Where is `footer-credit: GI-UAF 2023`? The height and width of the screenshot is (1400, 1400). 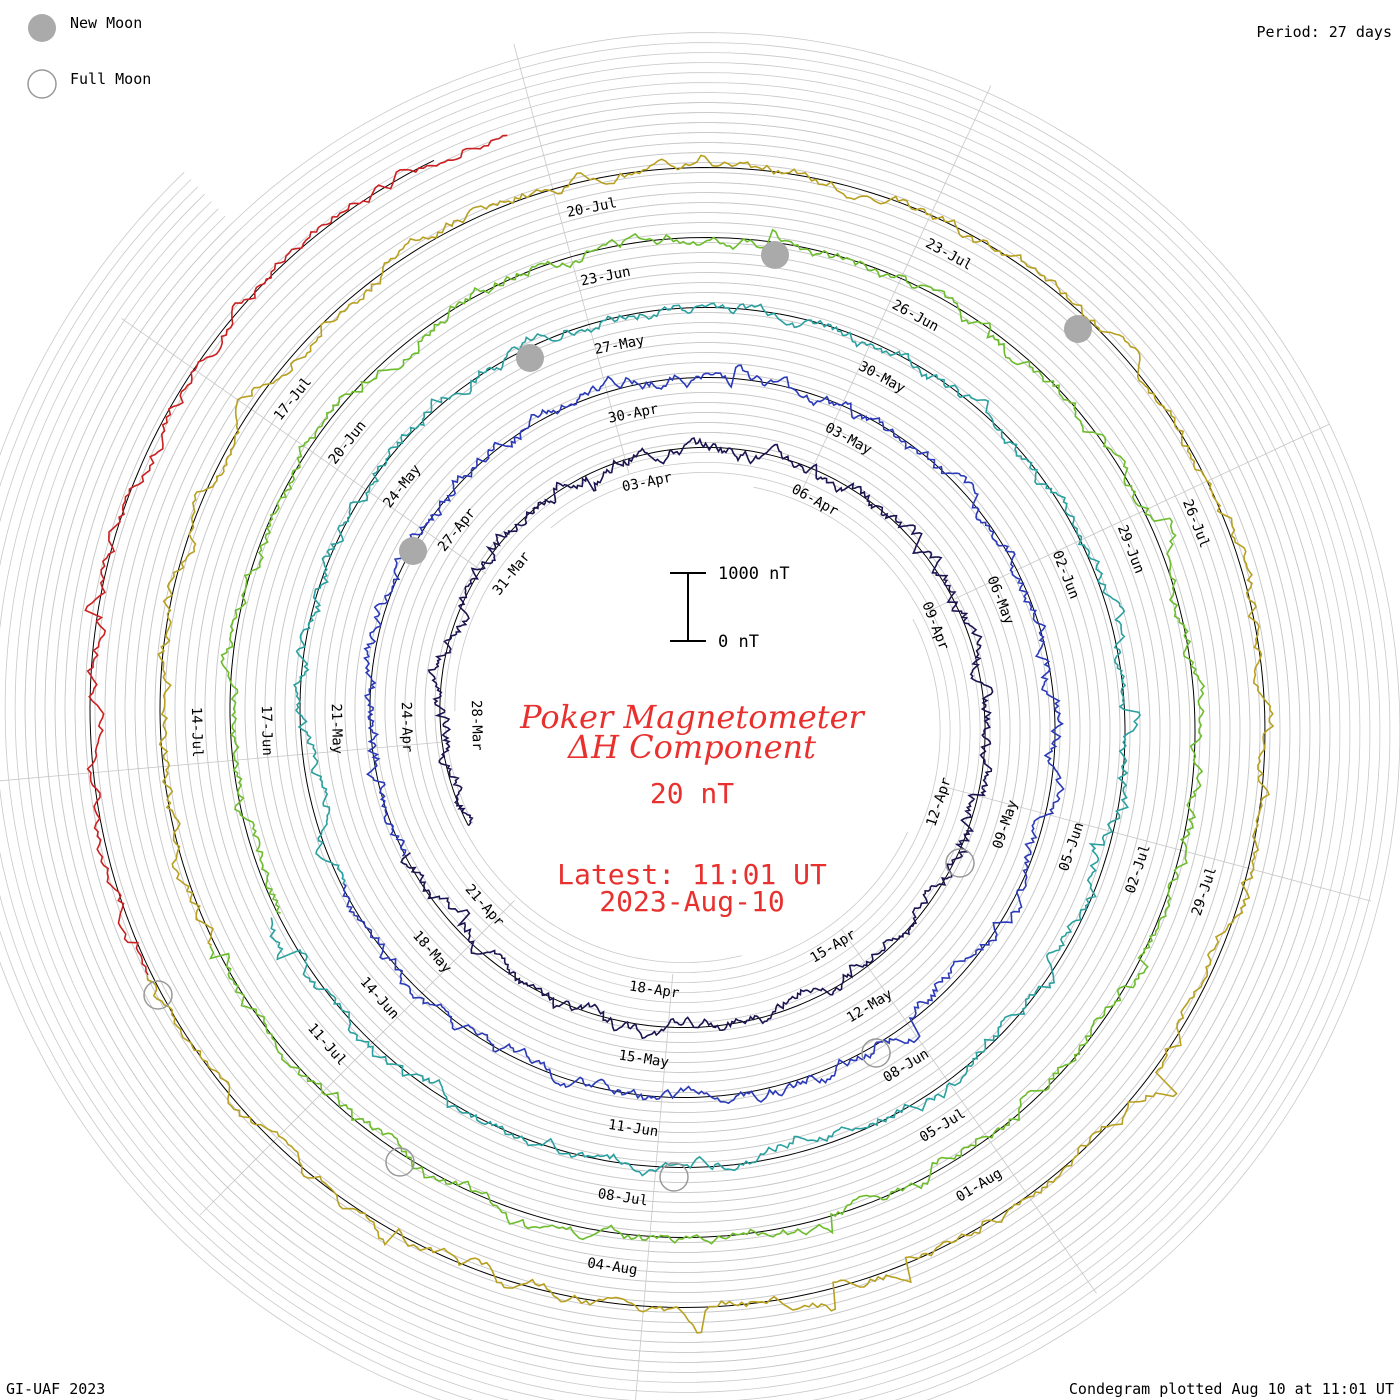
footer-credit: GI-UAF 2023 is located at coordinates (55, 1389).